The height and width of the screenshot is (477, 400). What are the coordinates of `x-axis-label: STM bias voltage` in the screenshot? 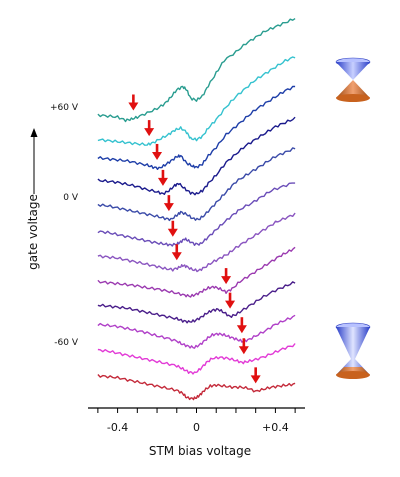 It's located at (200, 451).